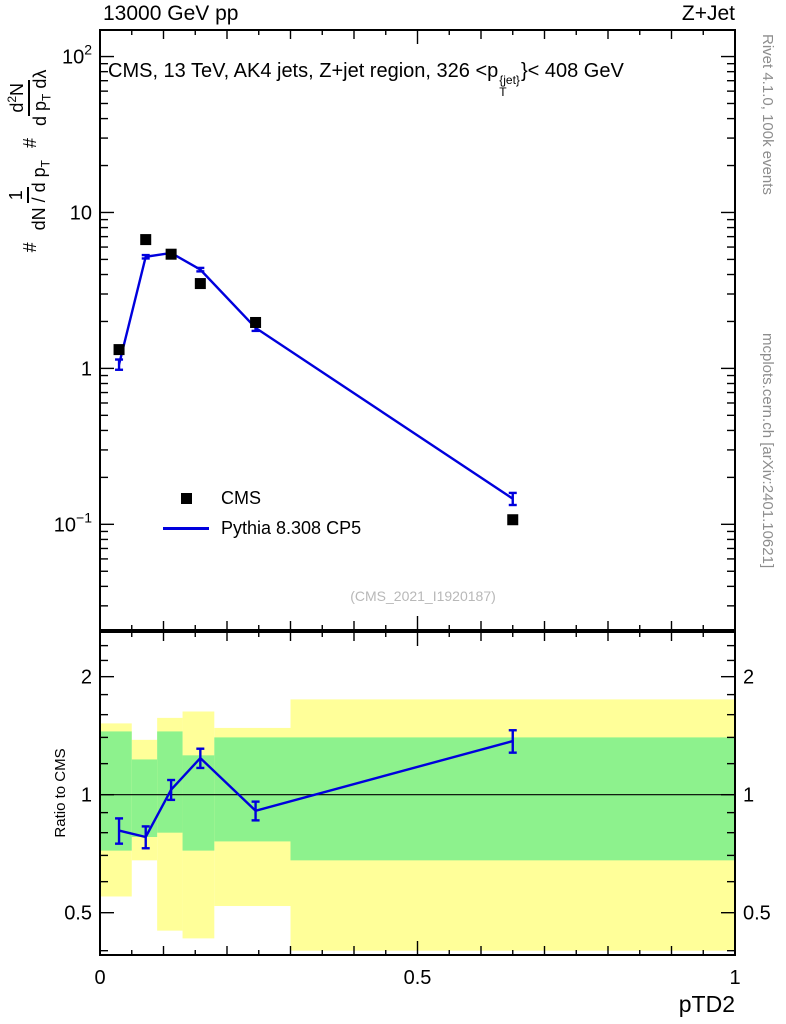  Describe the element at coordinates (60, 793) in the screenshot. I see `ratio-y-axis-label: Ratio to CMS` at that location.